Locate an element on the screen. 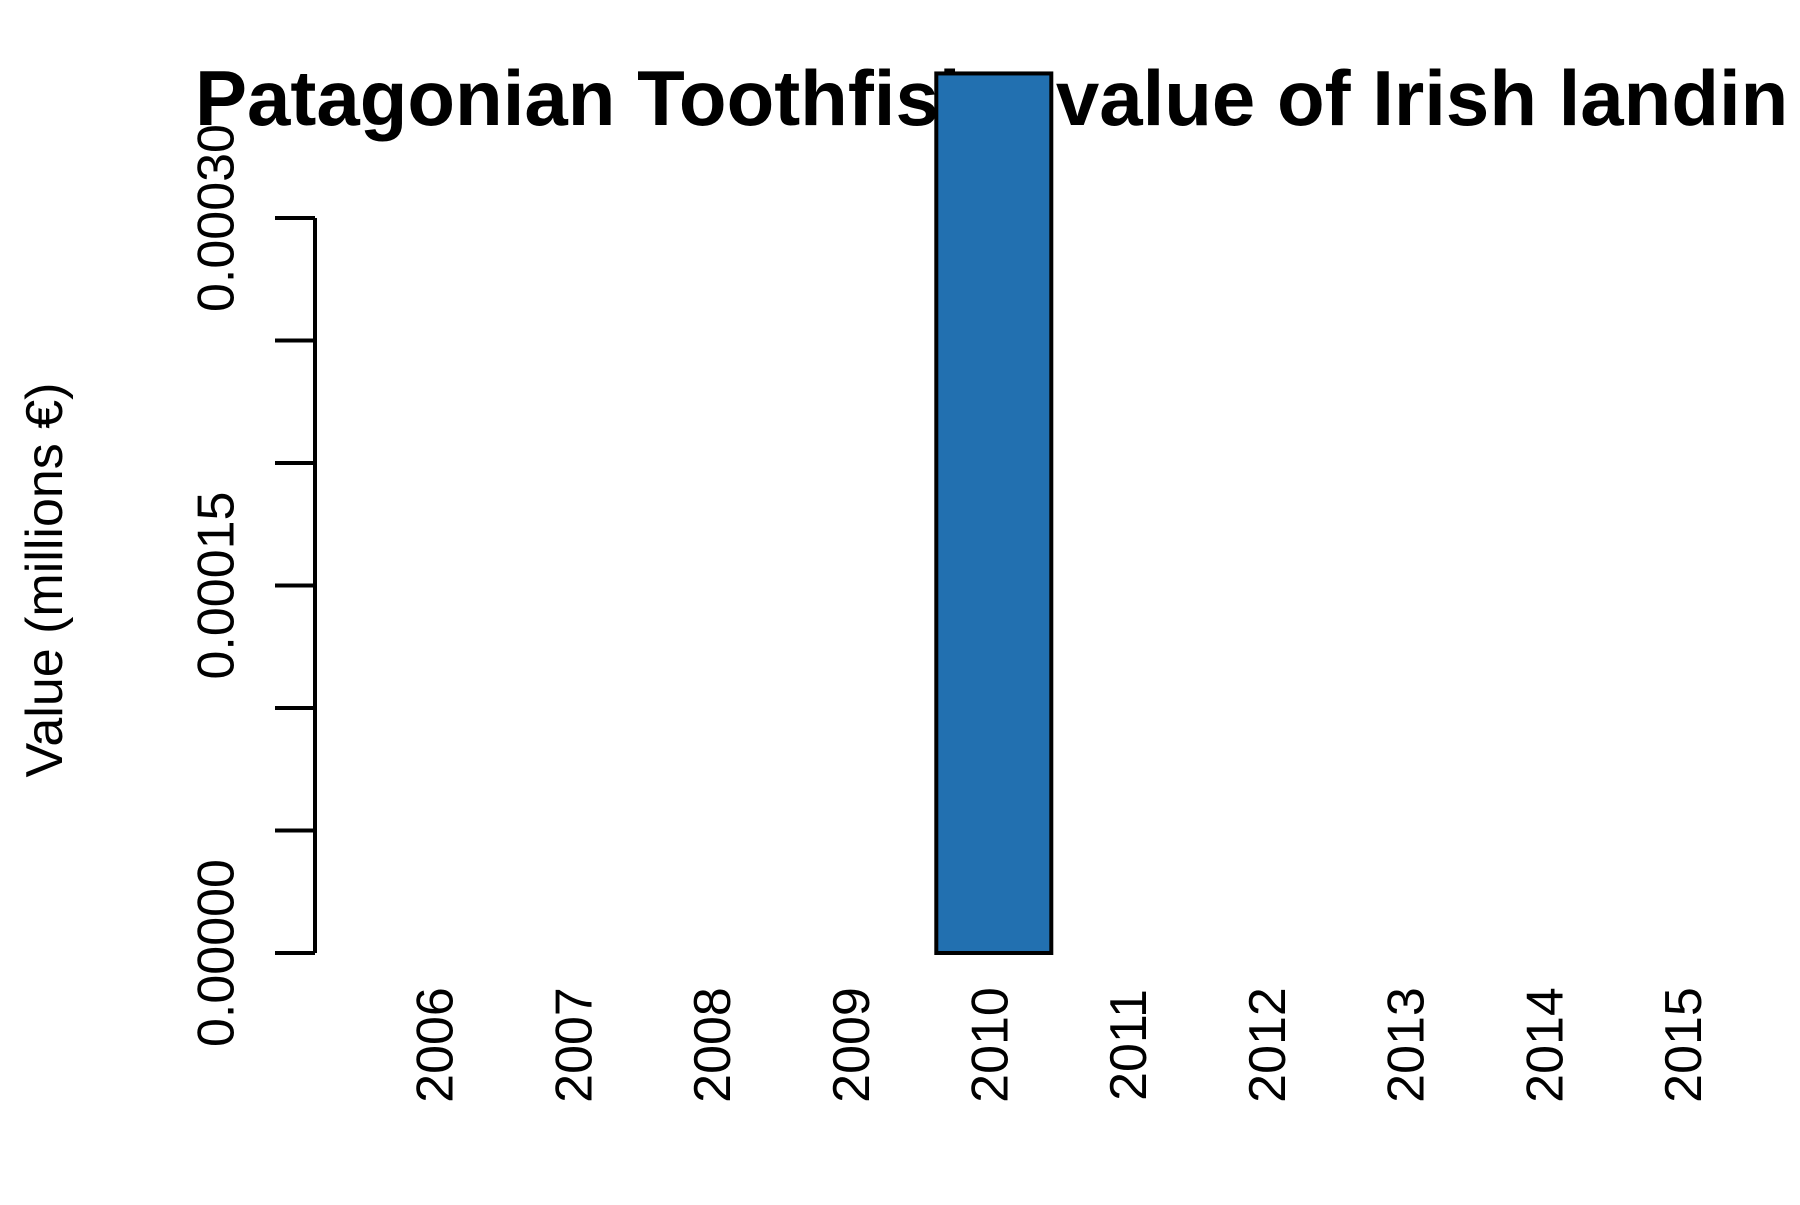  bar-2010 is located at coordinates (994, 513).